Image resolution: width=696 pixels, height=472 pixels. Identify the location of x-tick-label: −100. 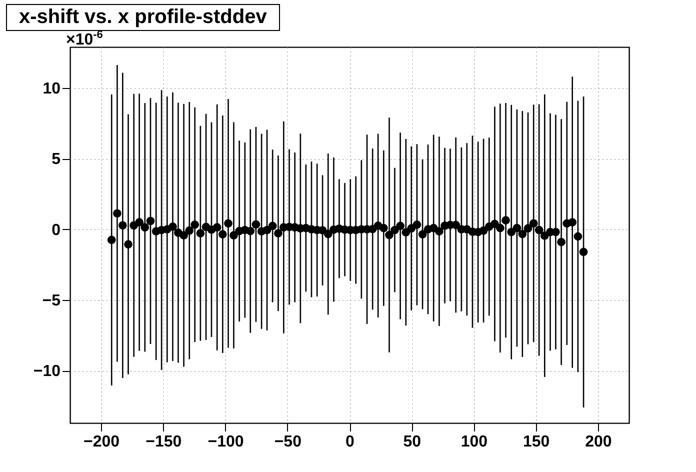
(226, 442).